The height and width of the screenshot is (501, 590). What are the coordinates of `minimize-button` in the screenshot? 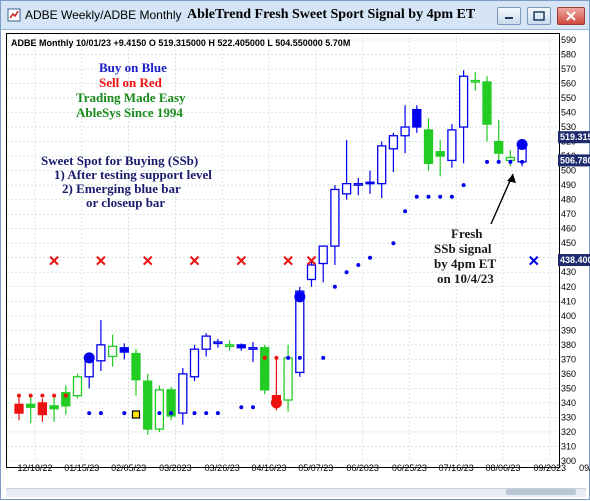 It's located at (509, 16).